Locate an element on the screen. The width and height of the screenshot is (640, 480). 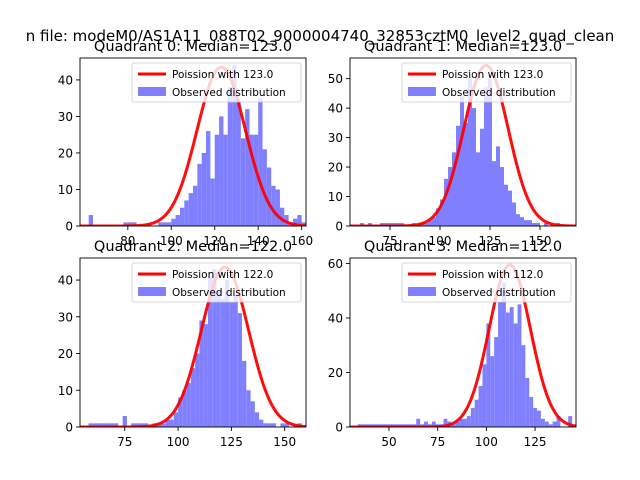
y-tick-label: 30 is located at coordinates (65, 117).